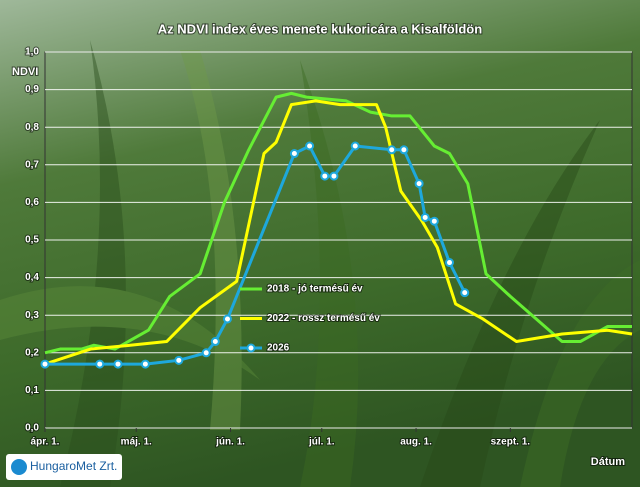 The width and height of the screenshot is (640, 492). What do you see at coordinates (32, 428) in the screenshot?
I see `y-tick-label: 0,0` at bounding box center [32, 428].